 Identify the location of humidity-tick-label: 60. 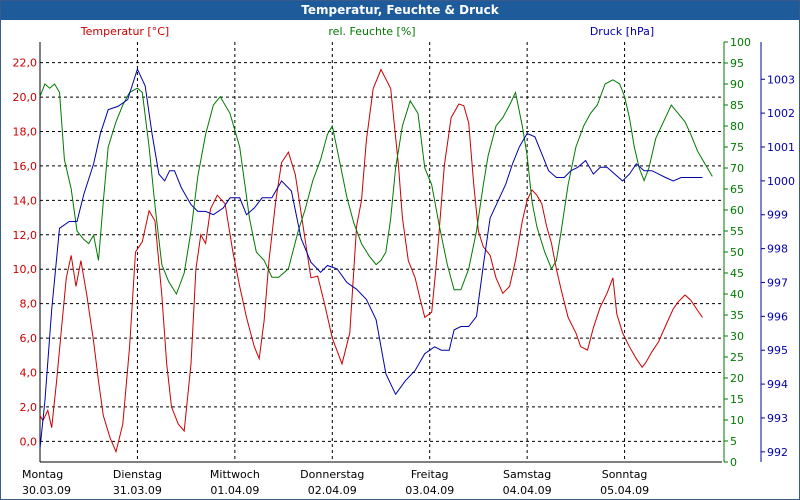
(737, 210).